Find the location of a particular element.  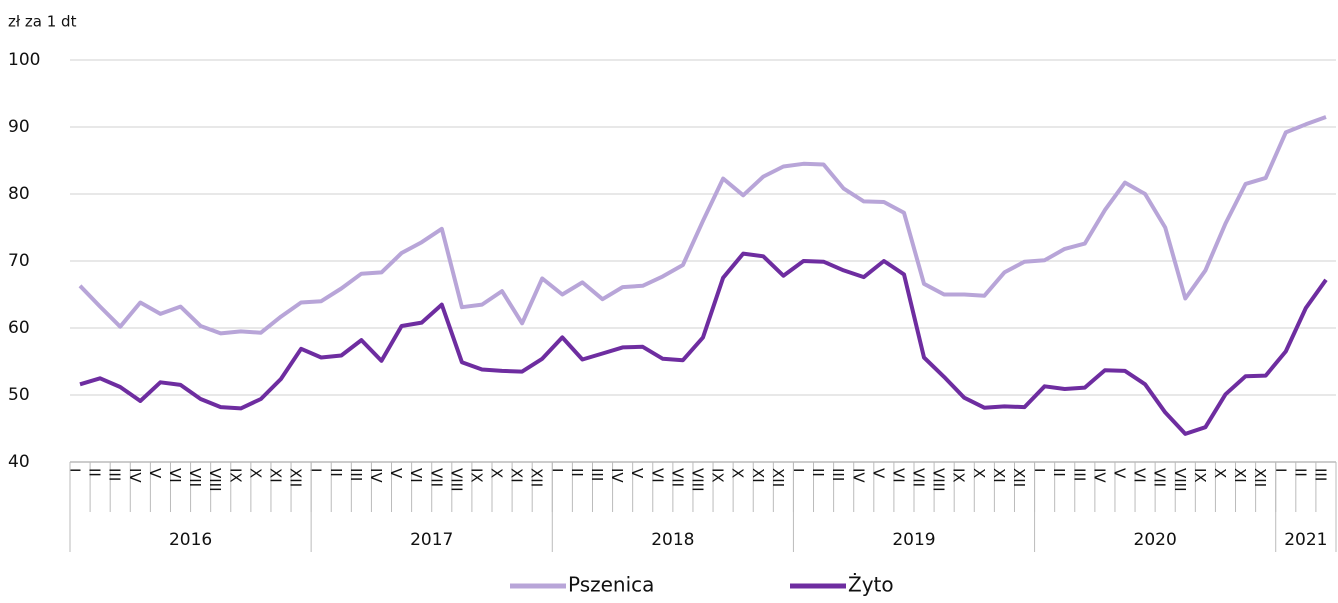

y-tick-label: 60 is located at coordinates (19, 328).